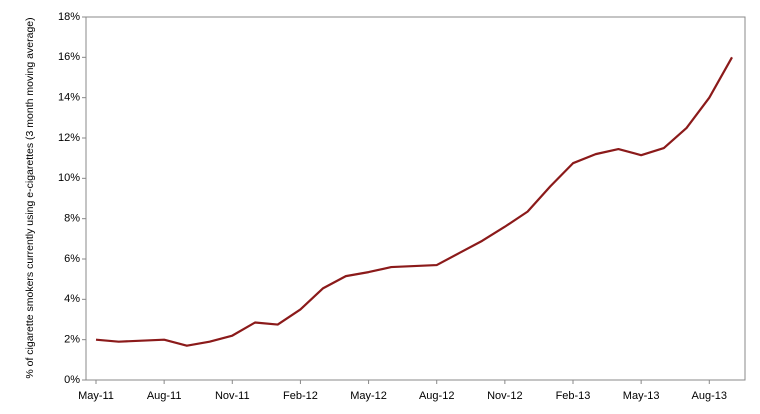 The width and height of the screenshot is (760, 414). Describe the element at coordinates (72, 259) in the screenshot. I see `y-tick-label: 6%` at that location.